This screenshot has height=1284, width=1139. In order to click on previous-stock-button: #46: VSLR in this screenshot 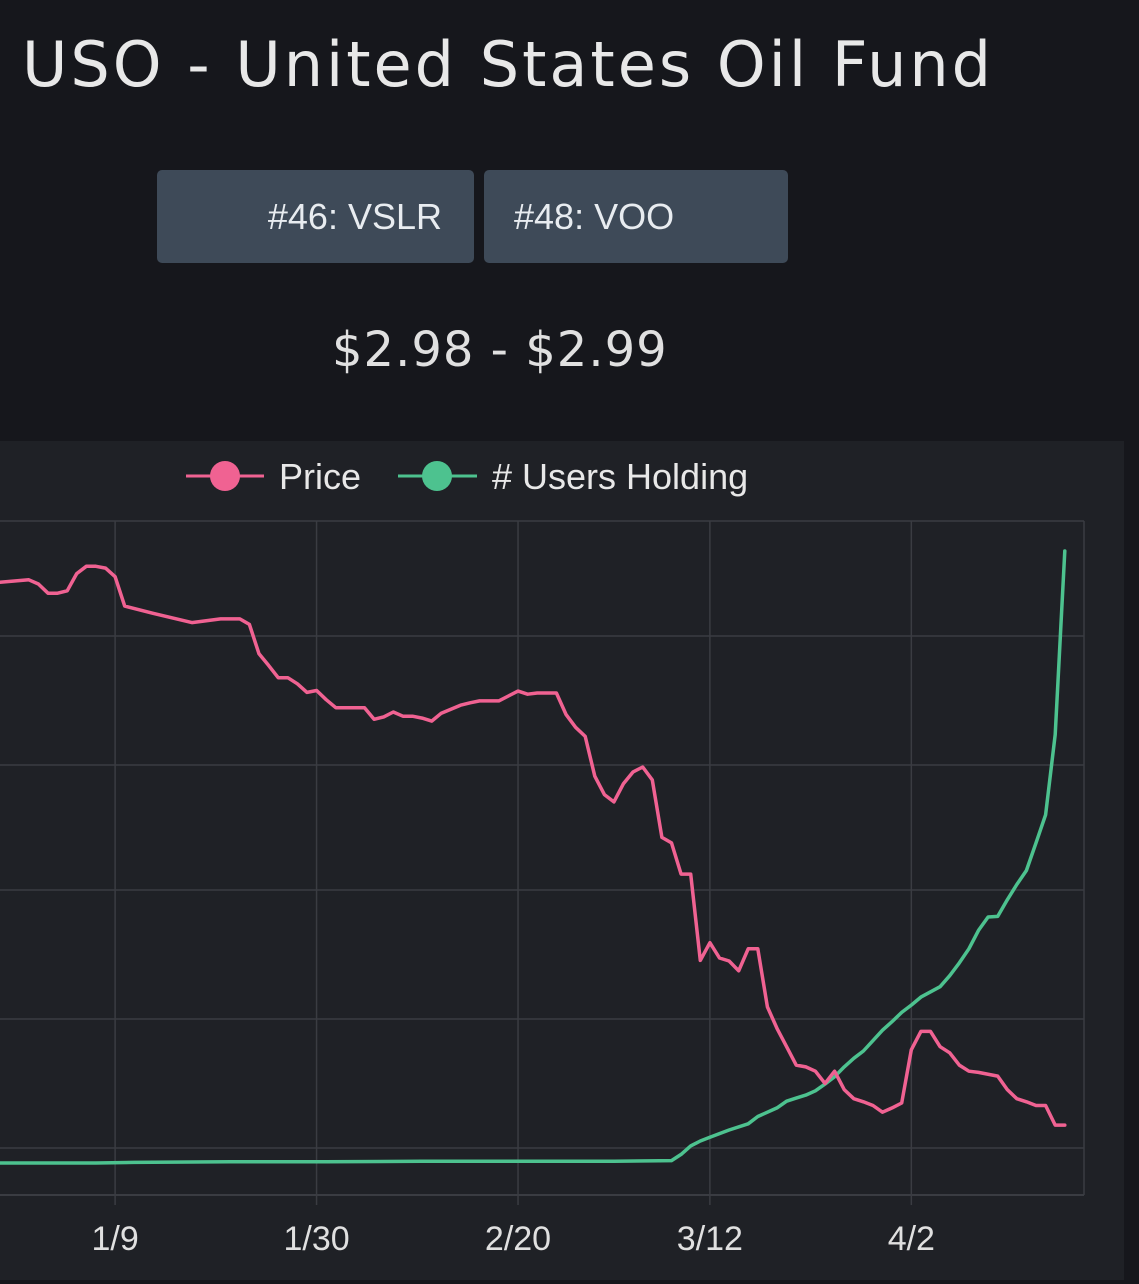, I will do `click(315, 216)`.